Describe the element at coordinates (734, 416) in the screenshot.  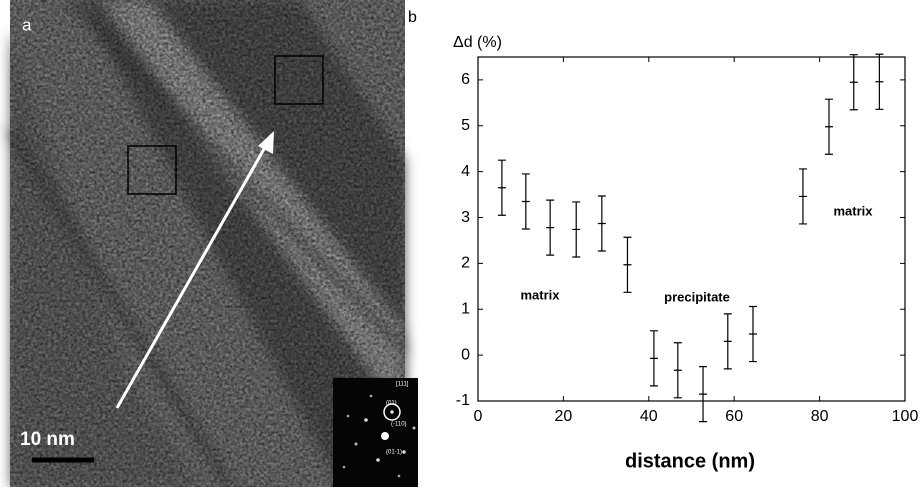
I see `x-tick-label: 60` at that location.